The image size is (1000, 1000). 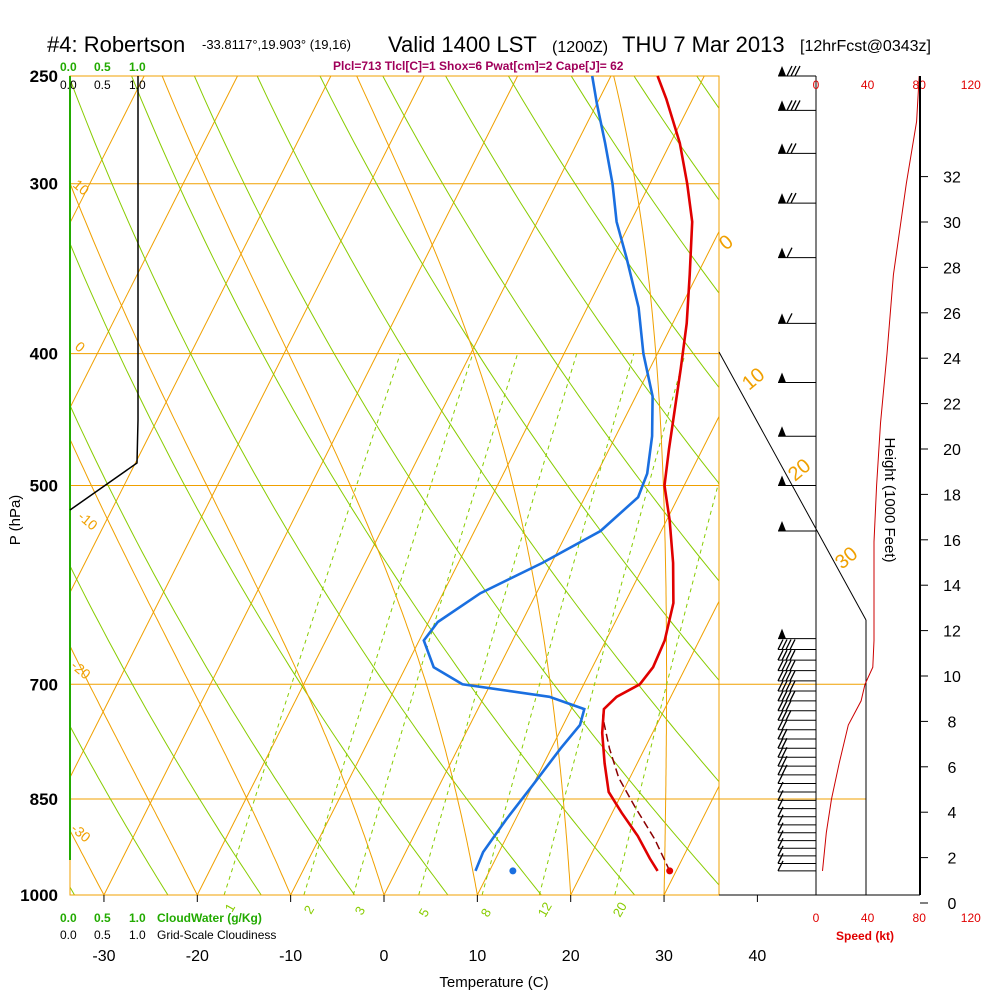 I want to click on height-tick: 30, so click(x=952, y=223).